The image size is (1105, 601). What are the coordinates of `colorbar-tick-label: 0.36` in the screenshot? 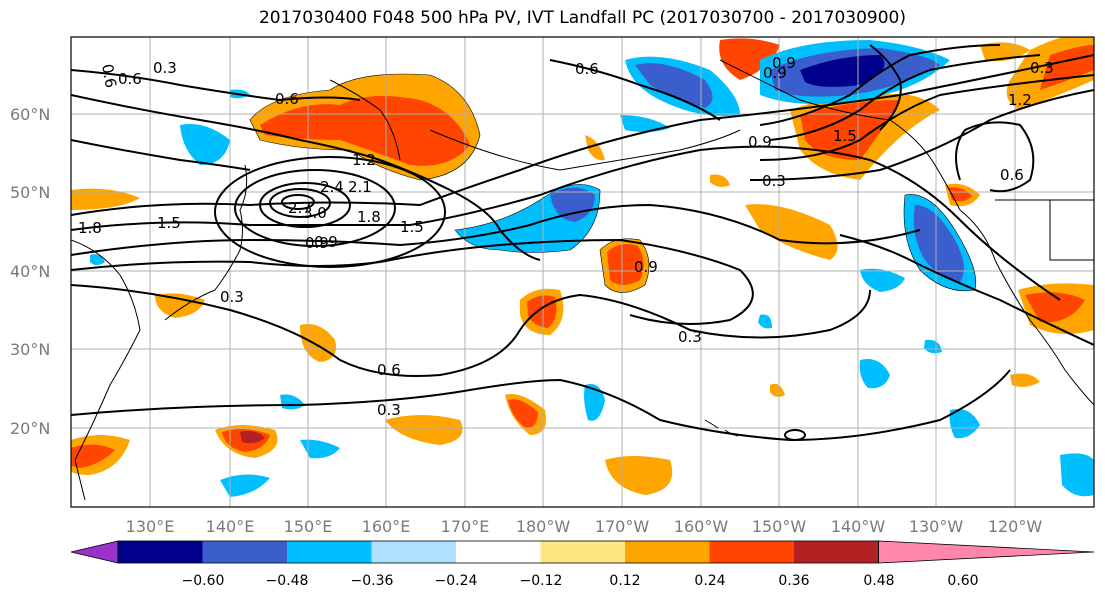 It's located at (793, 581).